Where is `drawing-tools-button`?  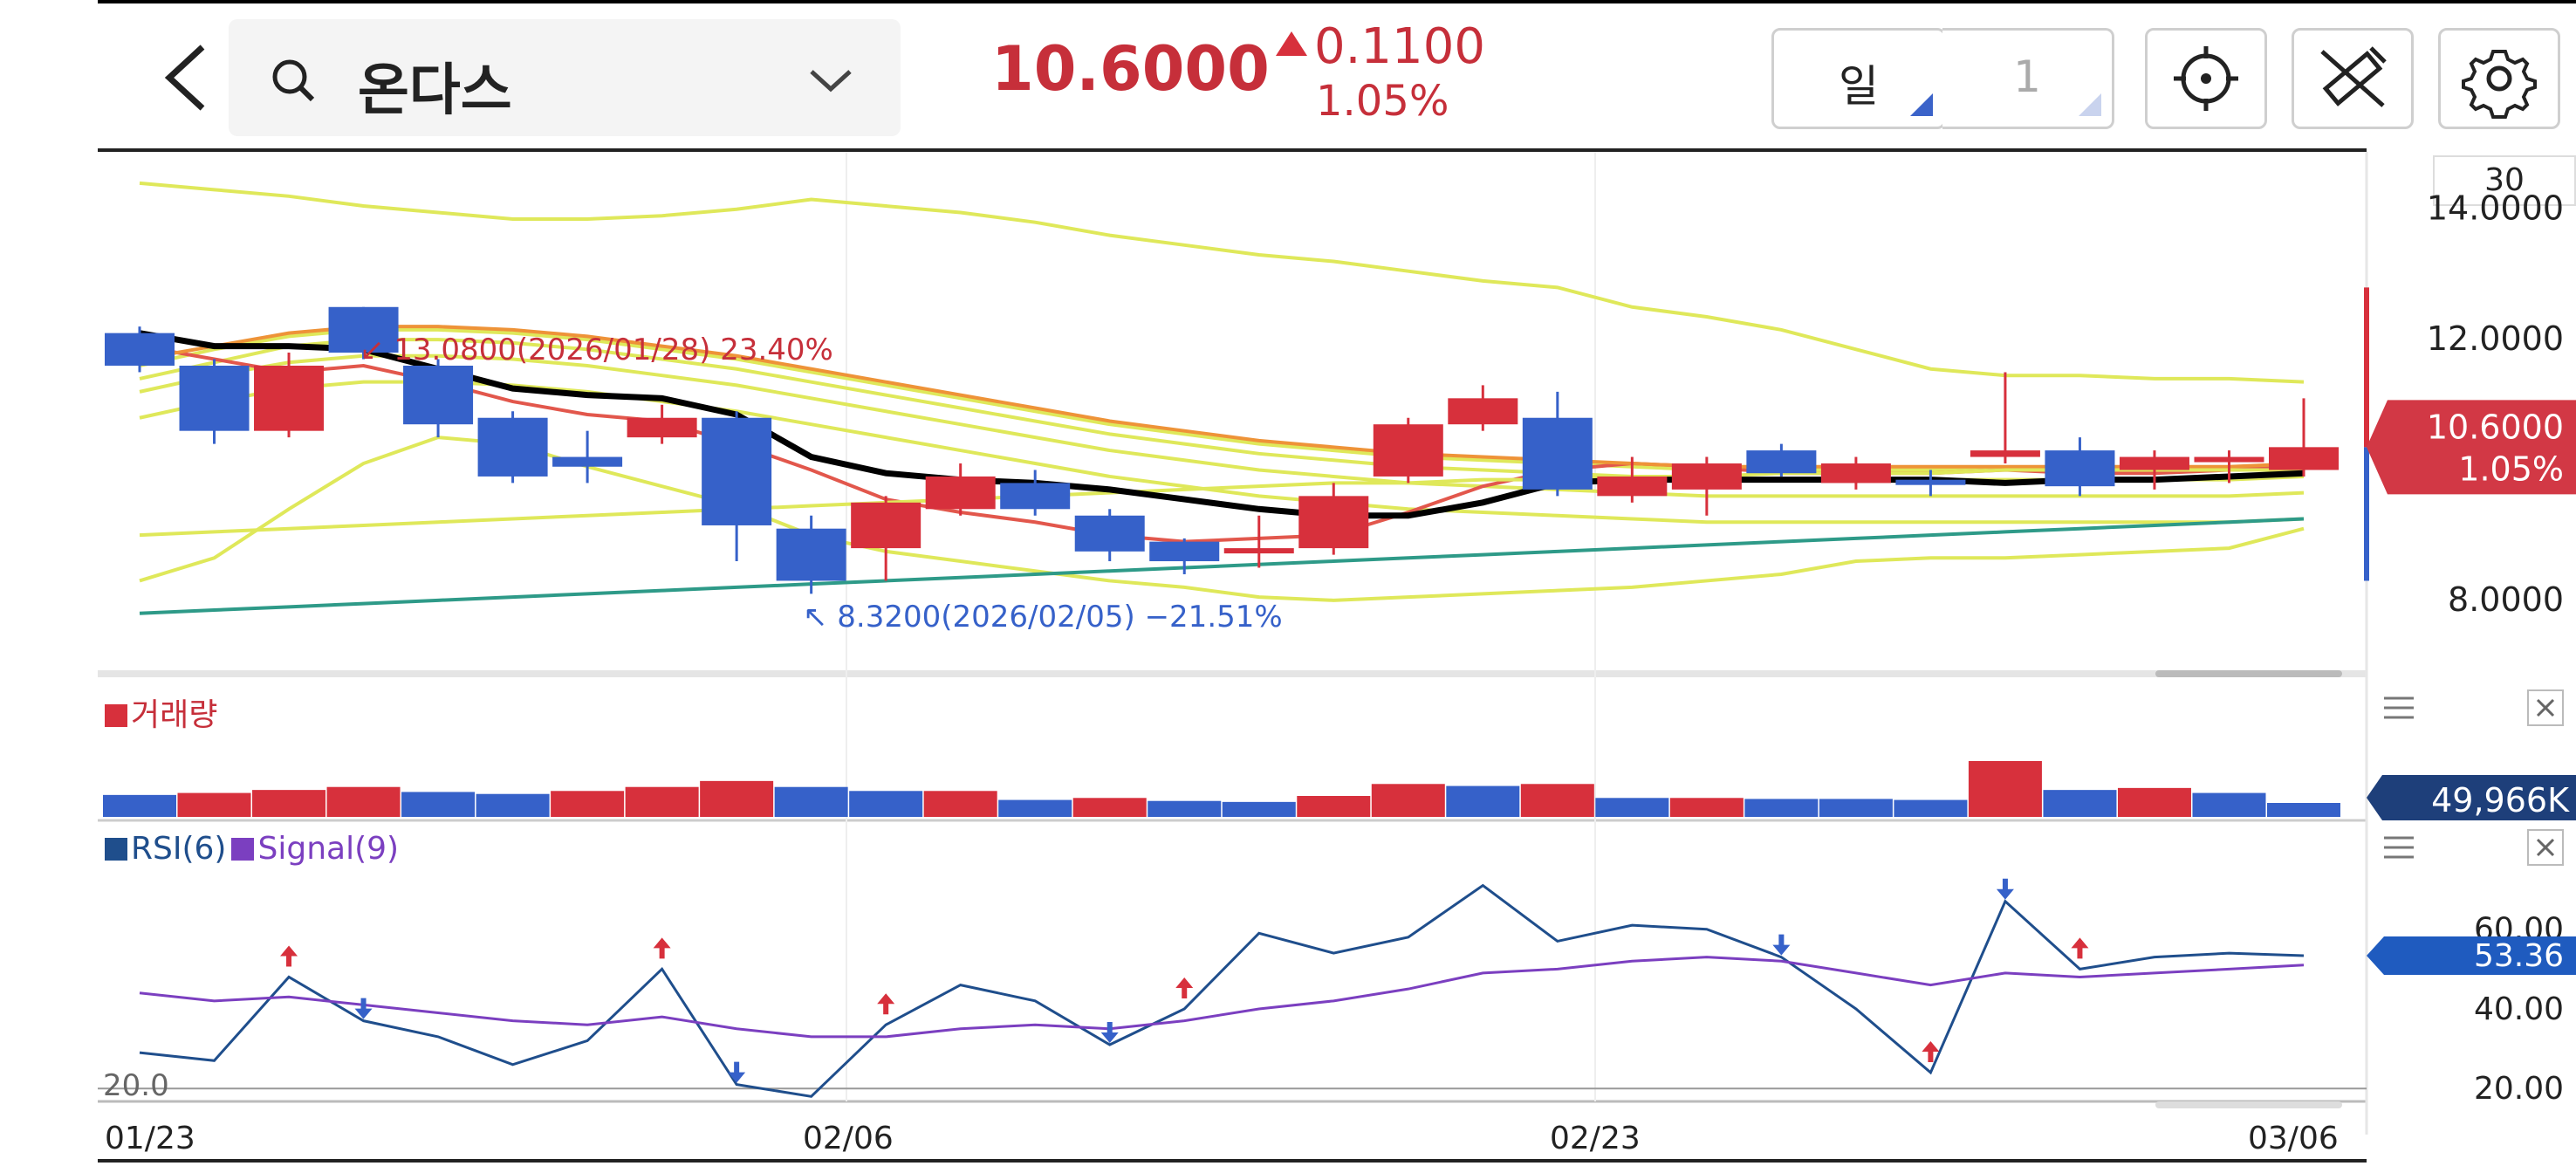
drawing-tools-button is located at coordinates (2353, 78).